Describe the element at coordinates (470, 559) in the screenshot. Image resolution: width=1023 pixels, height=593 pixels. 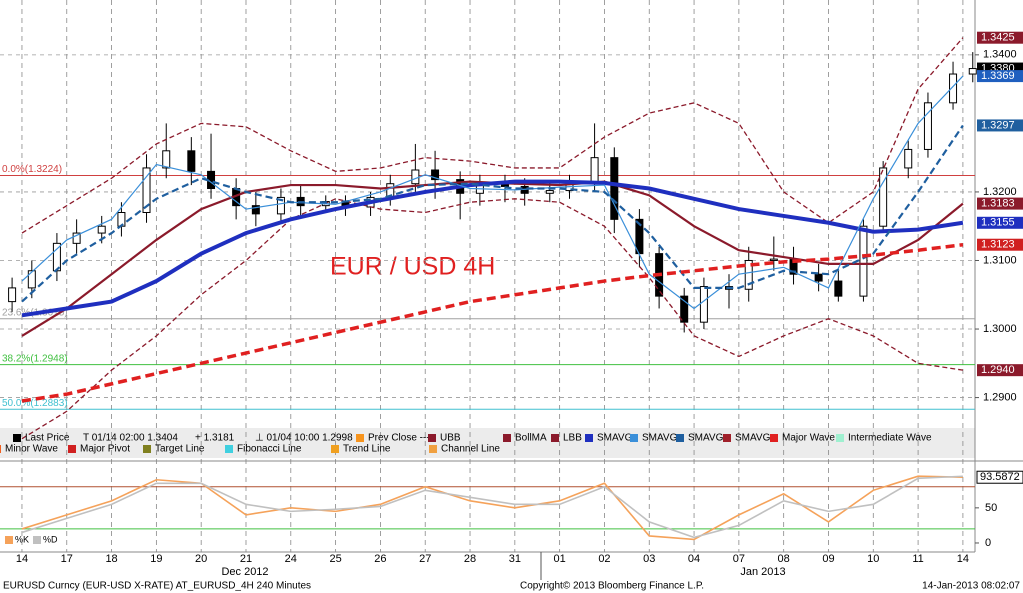
I see `x-tick-label: 28` at that location.